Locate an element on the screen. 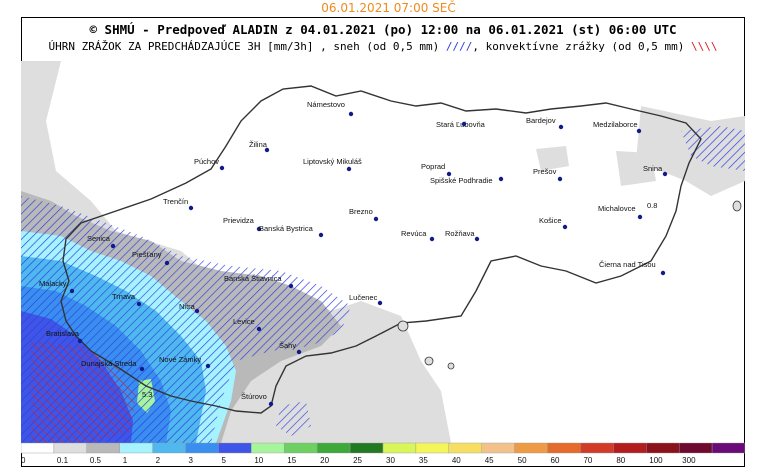 Image resolution: width=777 pixels, height=473 pixels. svg-text: Liptovský Mikuláš is located at coordinates (332, 161).